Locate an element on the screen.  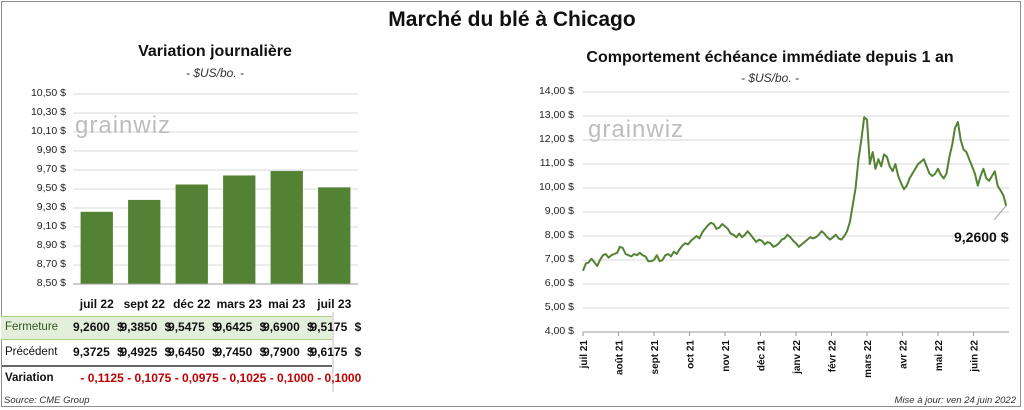
cell-value: 9,4925 is located at coordinates (139, 352).